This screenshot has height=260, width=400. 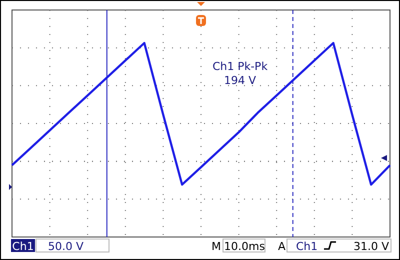 I want to click on text: A, so click(x=282, y=246).